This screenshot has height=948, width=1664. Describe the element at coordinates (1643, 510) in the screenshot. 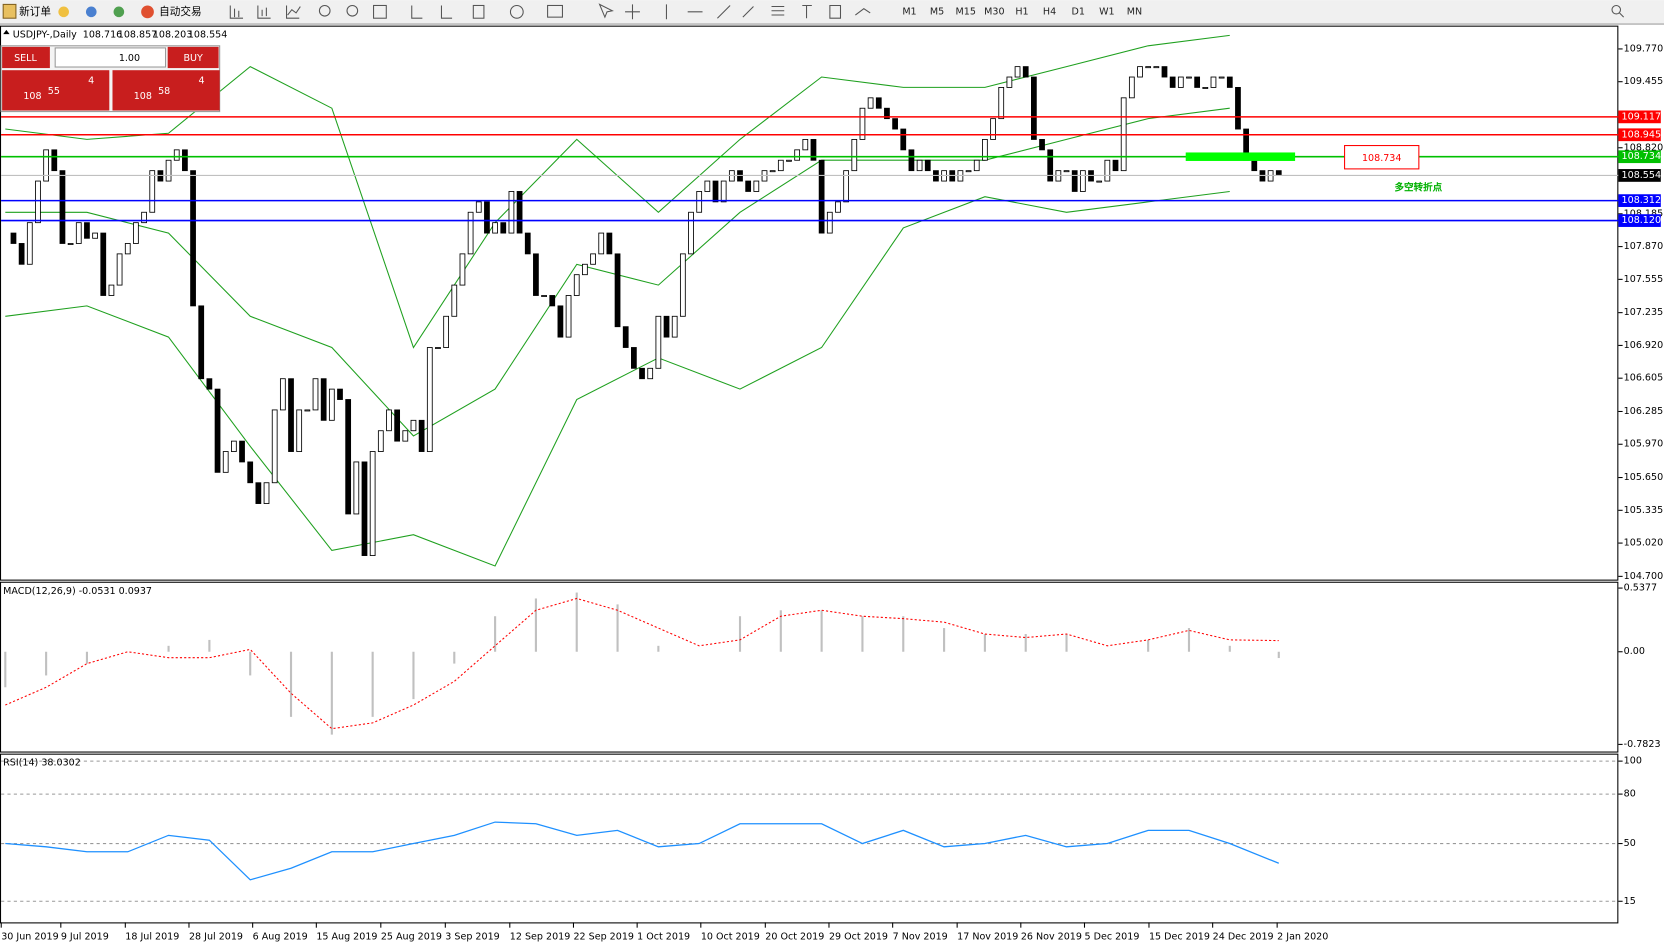

I see `y-tick-label: 105.335` at that location.